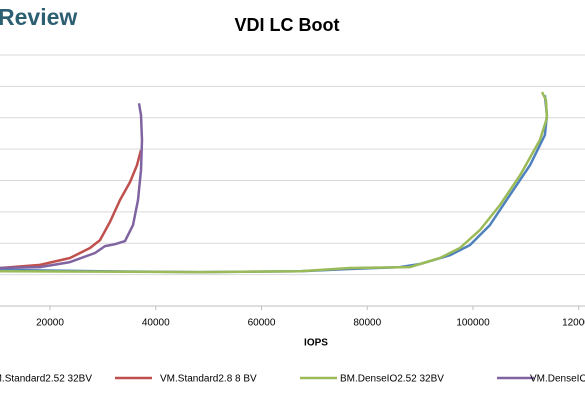 The width and height of the screenshot is (585, 401). I want to click on legend-label: BM.Standard2.52 32BV, so click(46, 379).